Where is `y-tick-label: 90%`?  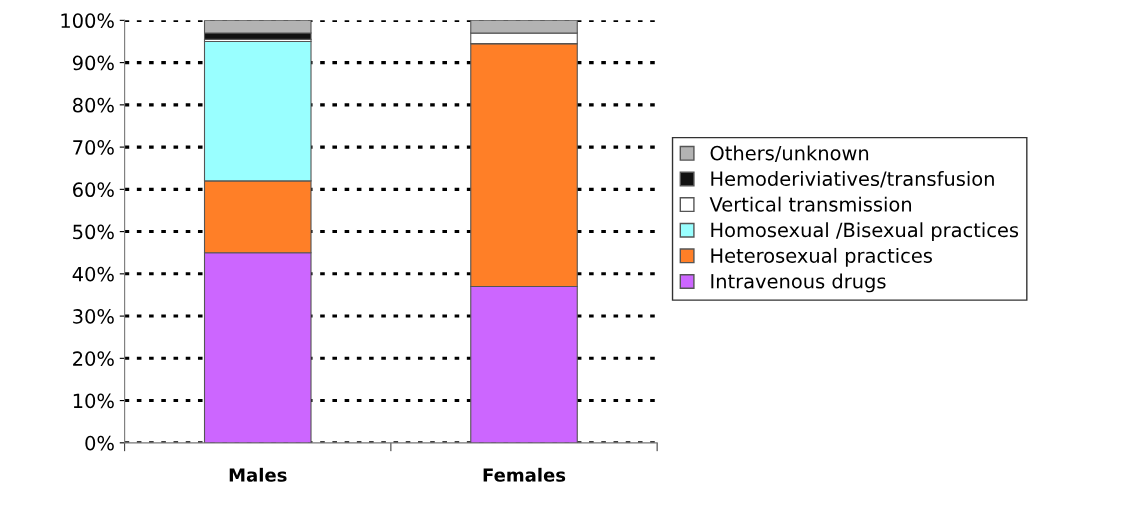 y-tick-label: 90% is located at coordinates (93, 63).